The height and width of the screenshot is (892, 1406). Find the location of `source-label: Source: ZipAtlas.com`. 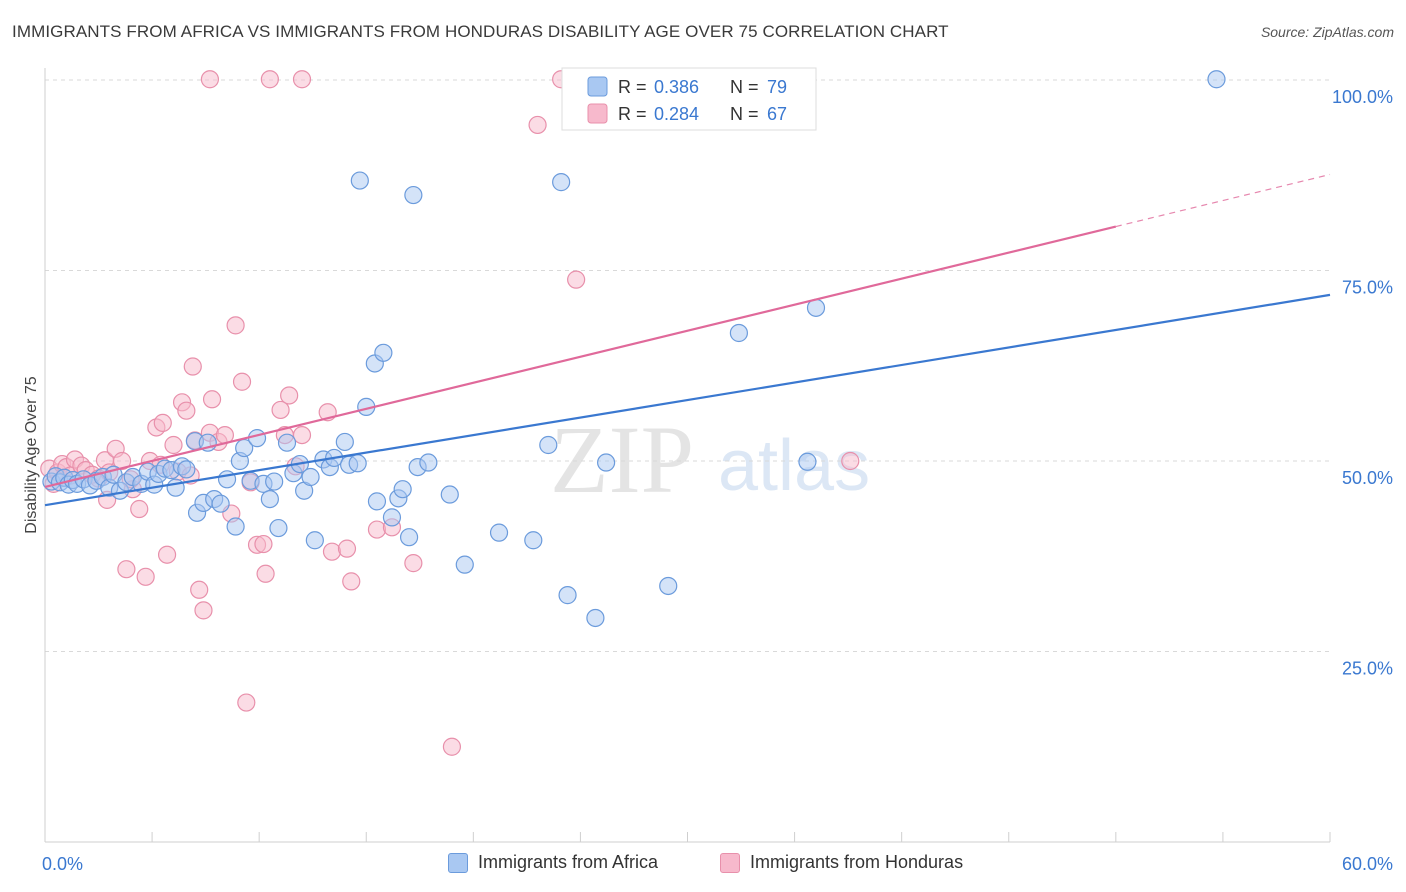

source-label: Source: ZipAtlas.com is located at coordinates (1327, 32).